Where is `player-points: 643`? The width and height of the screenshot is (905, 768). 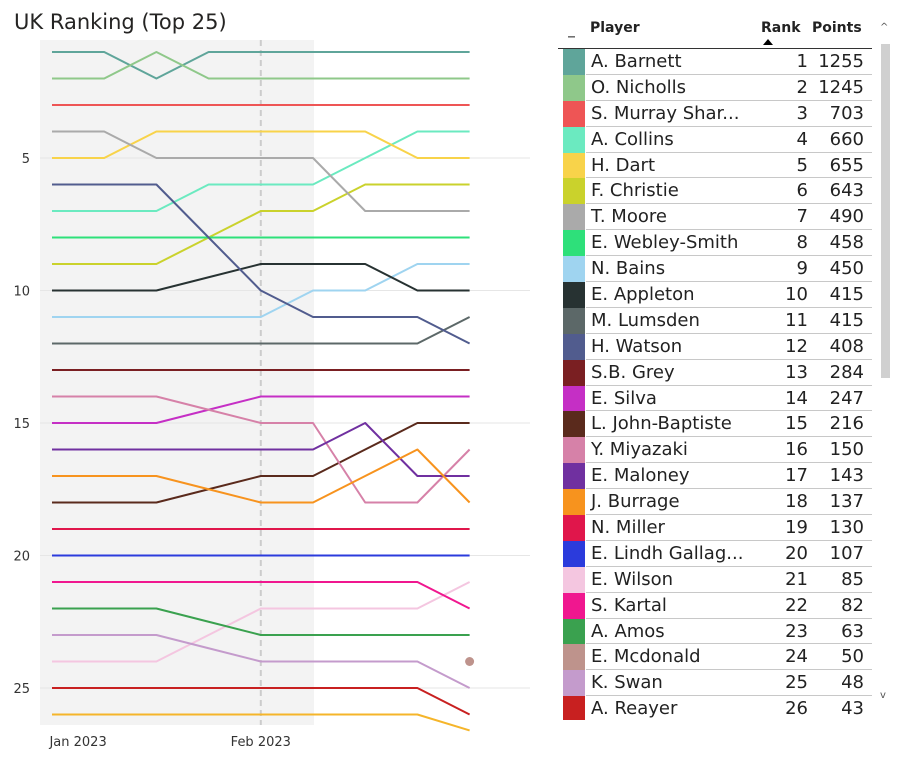 player-points: 643 is located at coordinates (846, 191).